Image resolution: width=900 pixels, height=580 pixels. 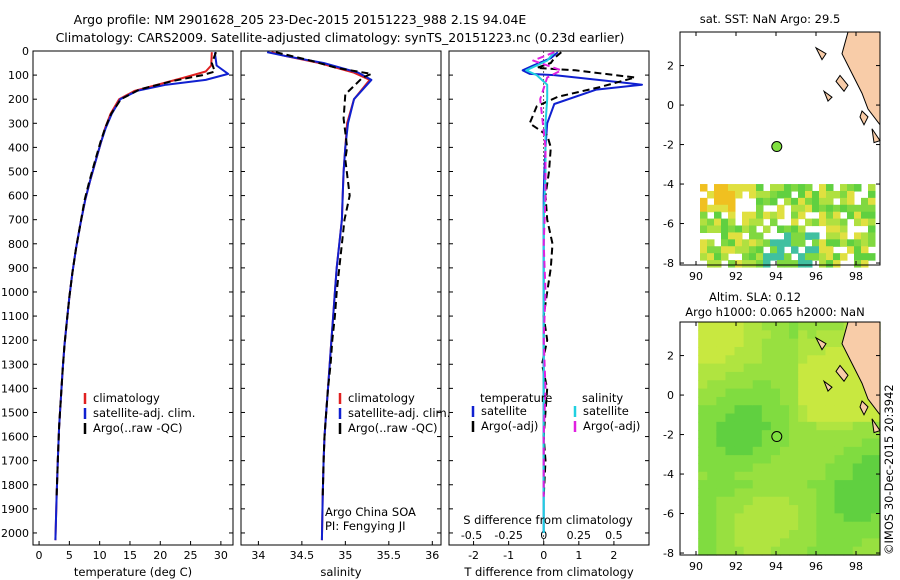 What do you see at coordinates (15, 316) in the screenshot?
I see `y-tick-label: 1100` at bounding box center [15, 316].